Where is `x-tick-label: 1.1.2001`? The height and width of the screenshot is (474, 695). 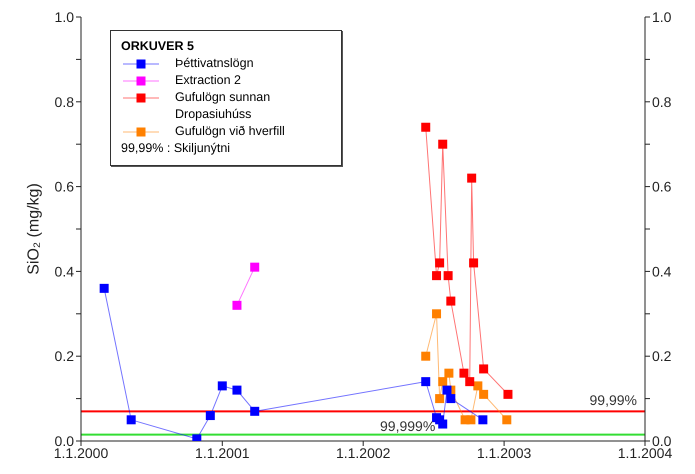 x-tick-label: 1.1.2001 is located at coordinates (222, 452).